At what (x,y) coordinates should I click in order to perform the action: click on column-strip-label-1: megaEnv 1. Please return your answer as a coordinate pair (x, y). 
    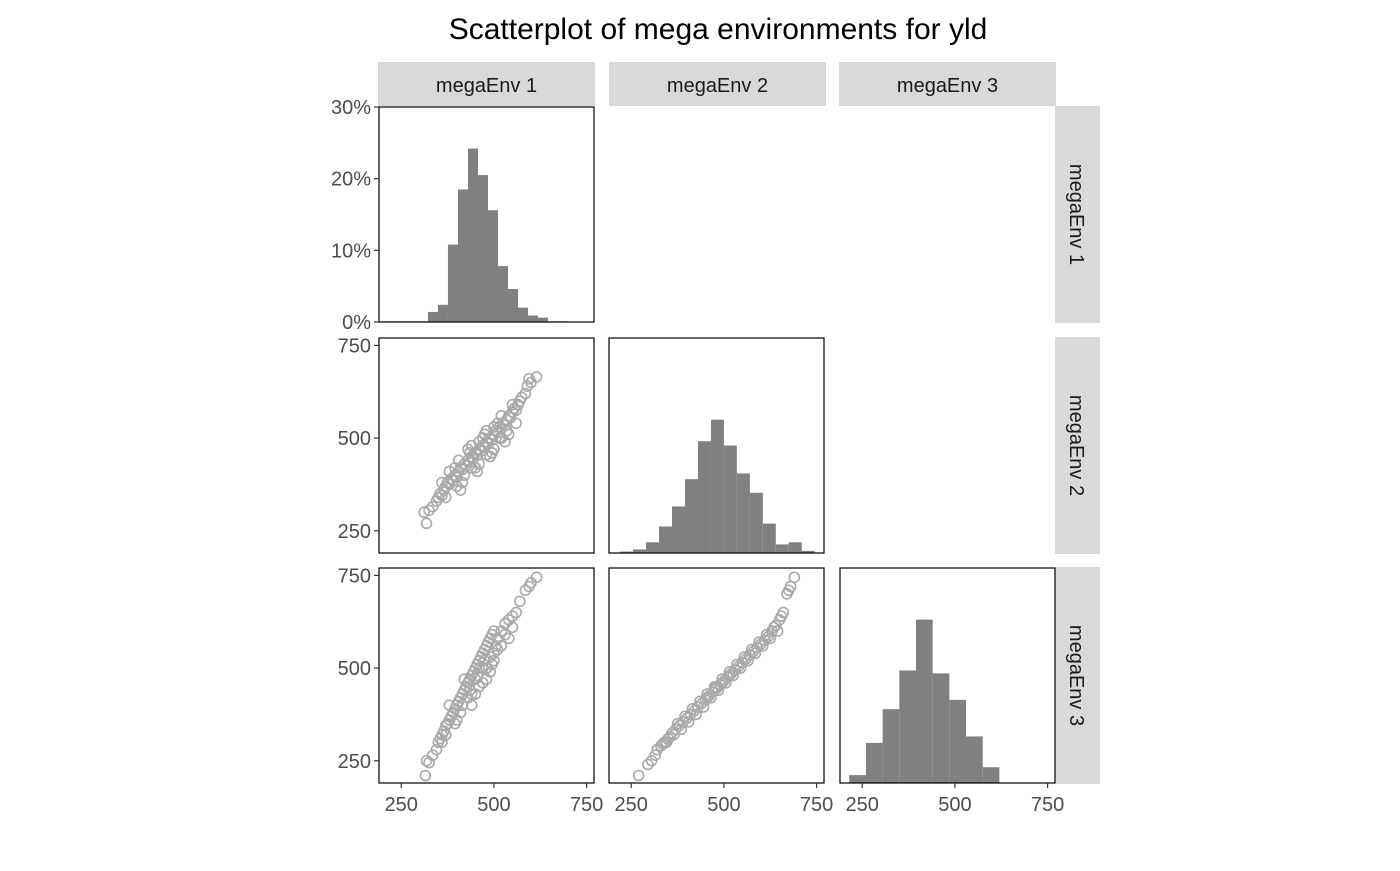
    Looking at the image, I should click on (486, 86).